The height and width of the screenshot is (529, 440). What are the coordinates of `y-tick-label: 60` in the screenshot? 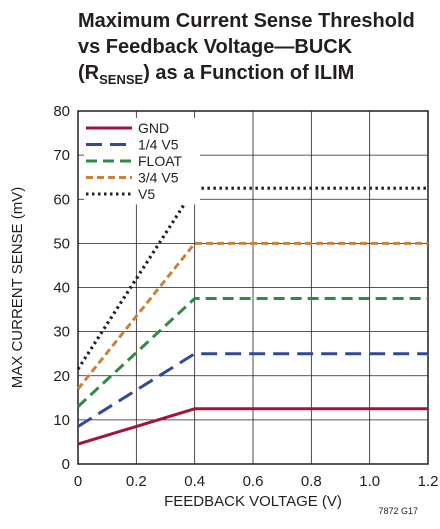 It's located at (61, 199).